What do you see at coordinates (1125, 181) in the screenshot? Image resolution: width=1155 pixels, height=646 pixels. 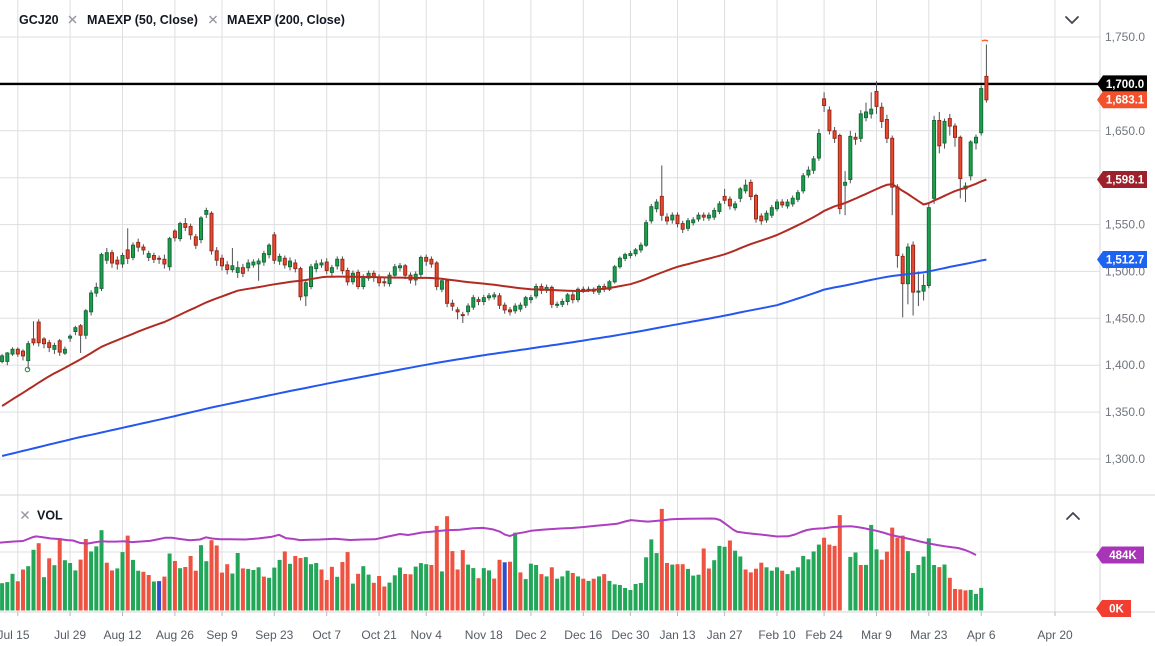 I see `svg-text: 1,598.1` at bounding box center [1125, 181].